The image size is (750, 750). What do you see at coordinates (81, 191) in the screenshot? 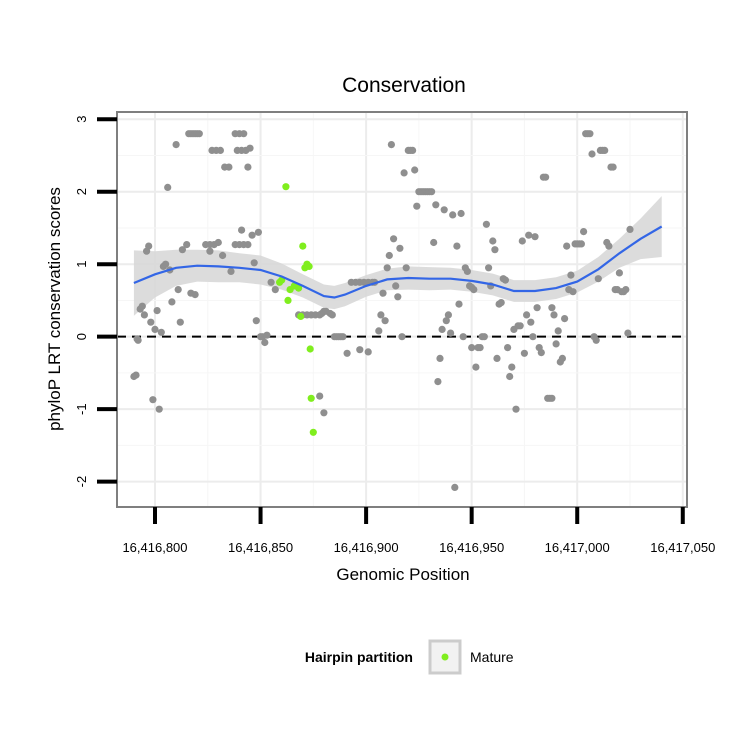
I see `y-tick-label: 2` at bounding box center [81, 191].